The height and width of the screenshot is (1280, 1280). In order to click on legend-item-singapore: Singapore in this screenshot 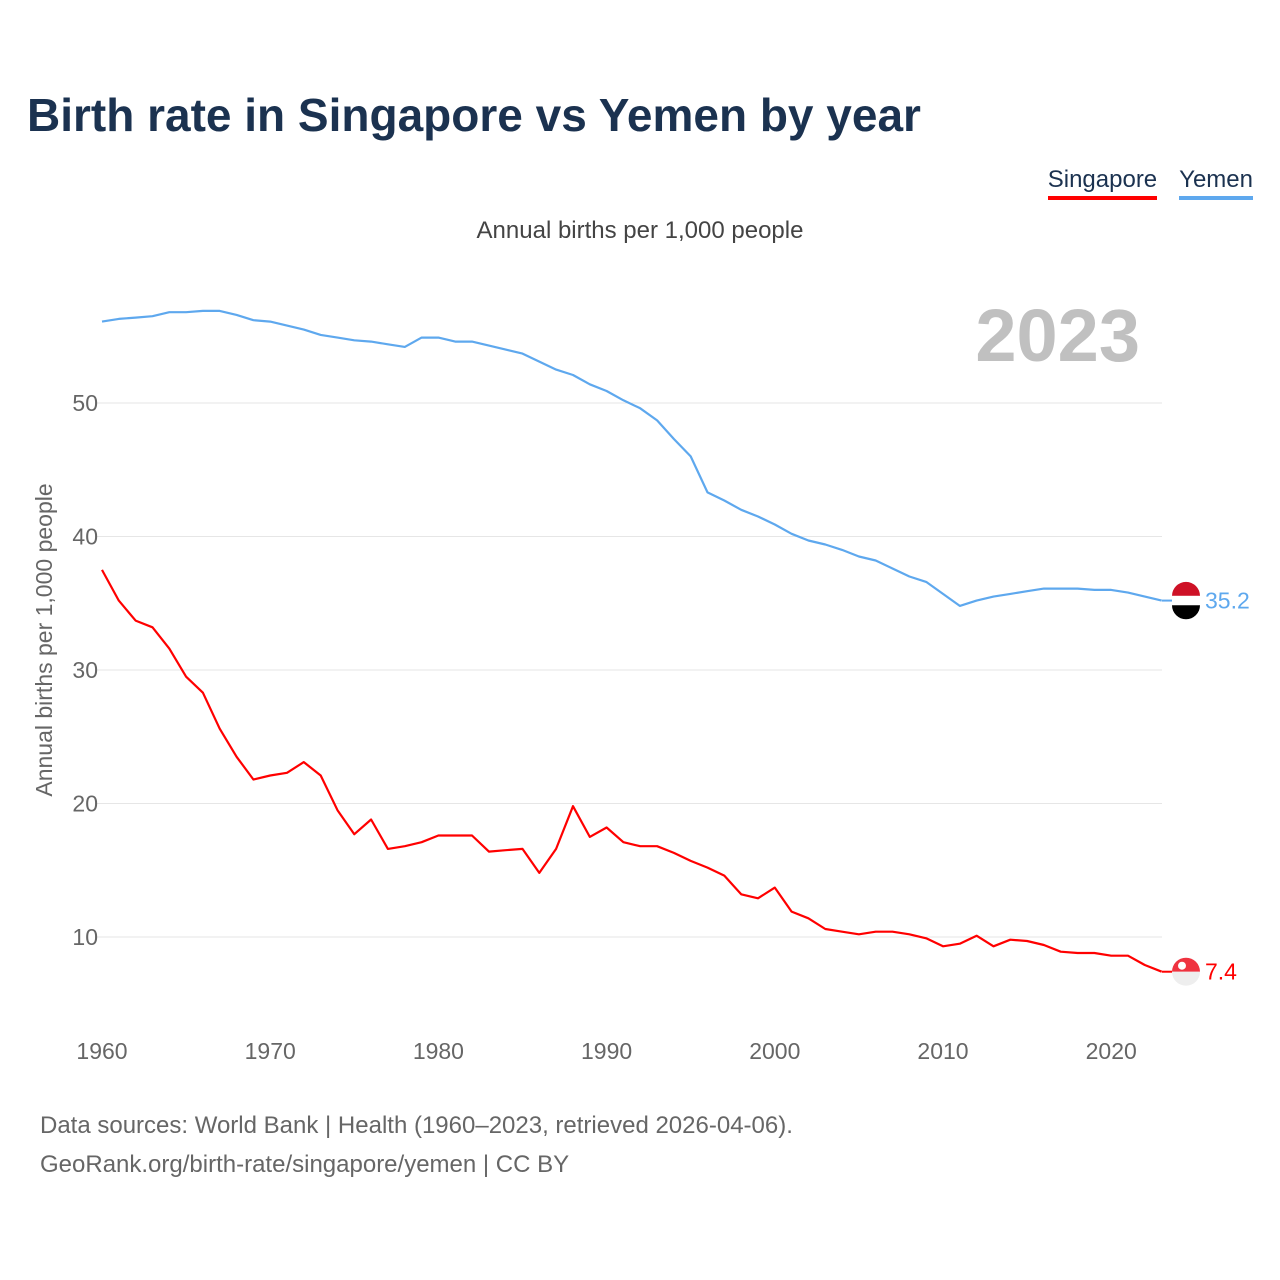, I will do `click(1102, 183)`.